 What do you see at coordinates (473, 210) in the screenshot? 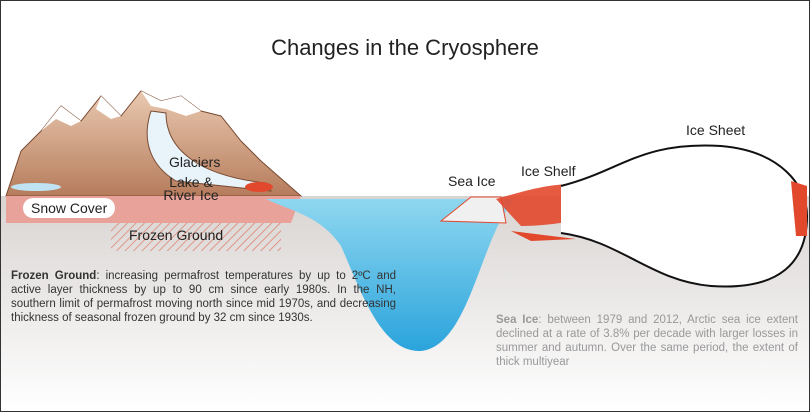
I see `sea-ice` at bounding box center [473, 210].